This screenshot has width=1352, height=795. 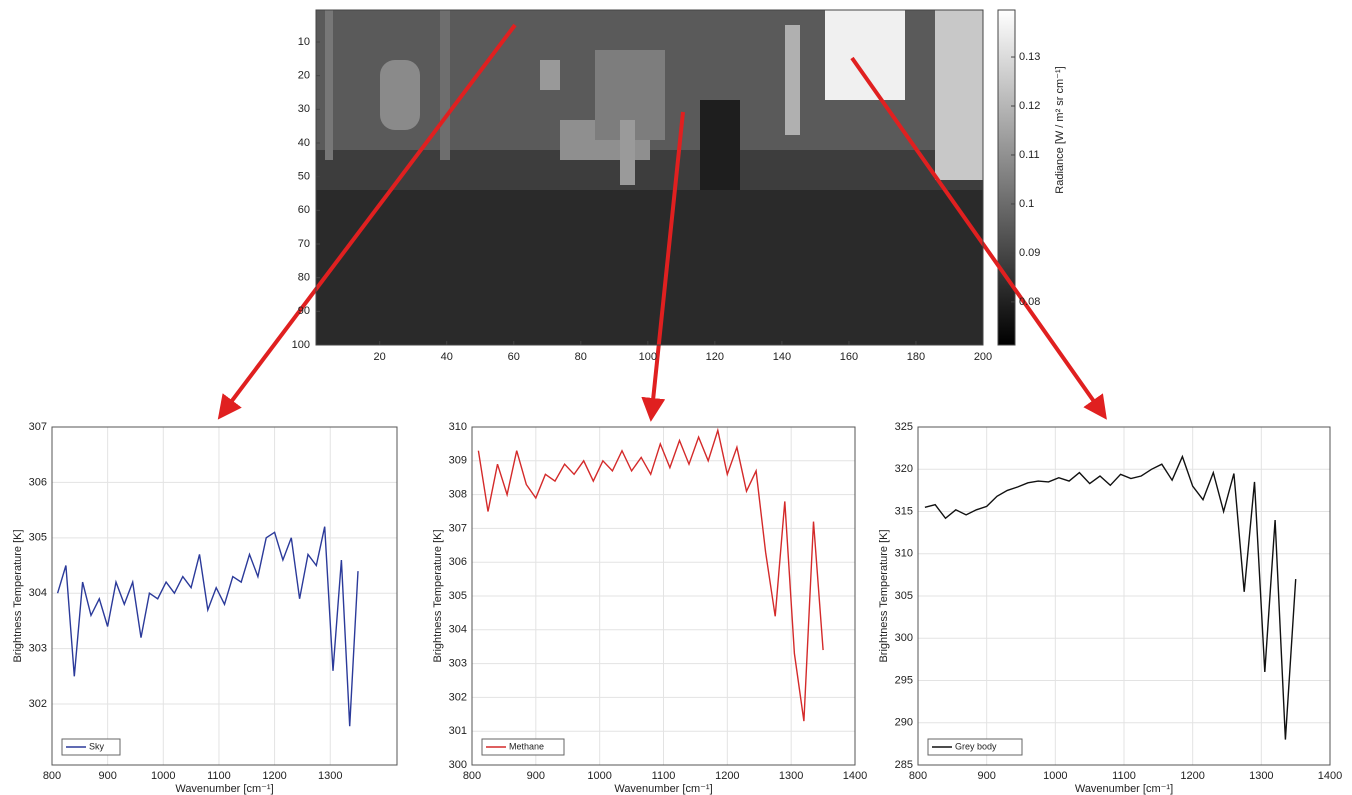 What do you see at coordinates (304, 177) in the screenshot?
I see `y-tick-label: 50` at bounding box center [304, 177].